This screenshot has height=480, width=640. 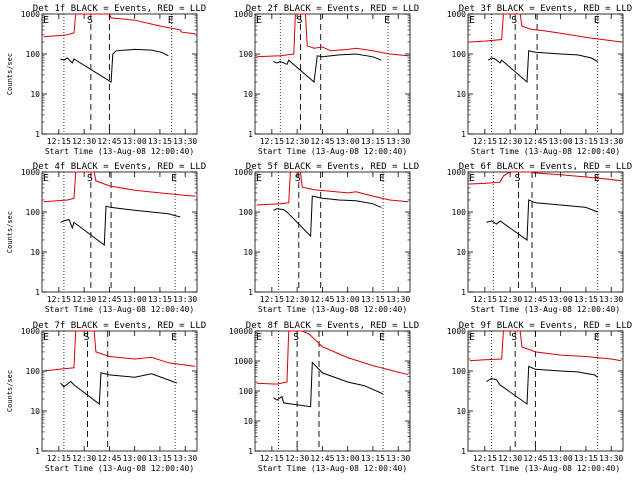 What do you see at coordinates (545, 9) in the screenshot?
I see `panel-title: Det 3f BLACK = Events, RED = LLD` at bounding box center [545, 9].